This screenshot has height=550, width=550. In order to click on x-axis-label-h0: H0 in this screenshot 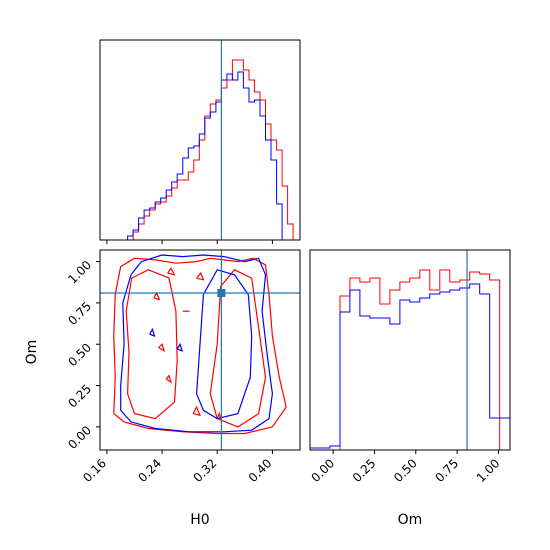, I will do `click(199, 520)`.